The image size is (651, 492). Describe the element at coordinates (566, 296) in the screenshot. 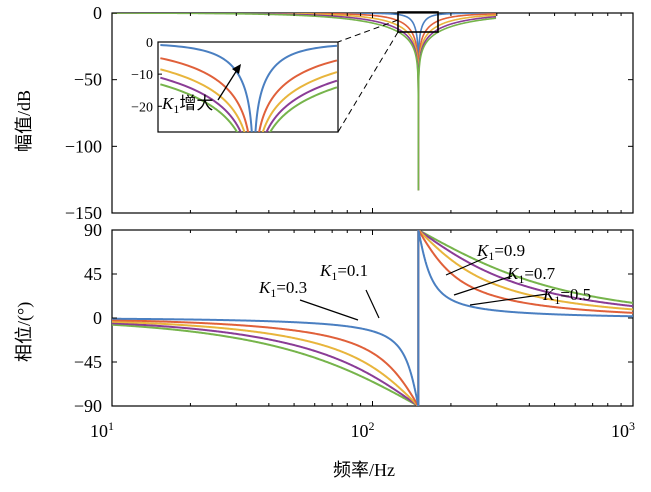

I see `annotation-k05: K1=0.5` at that location.